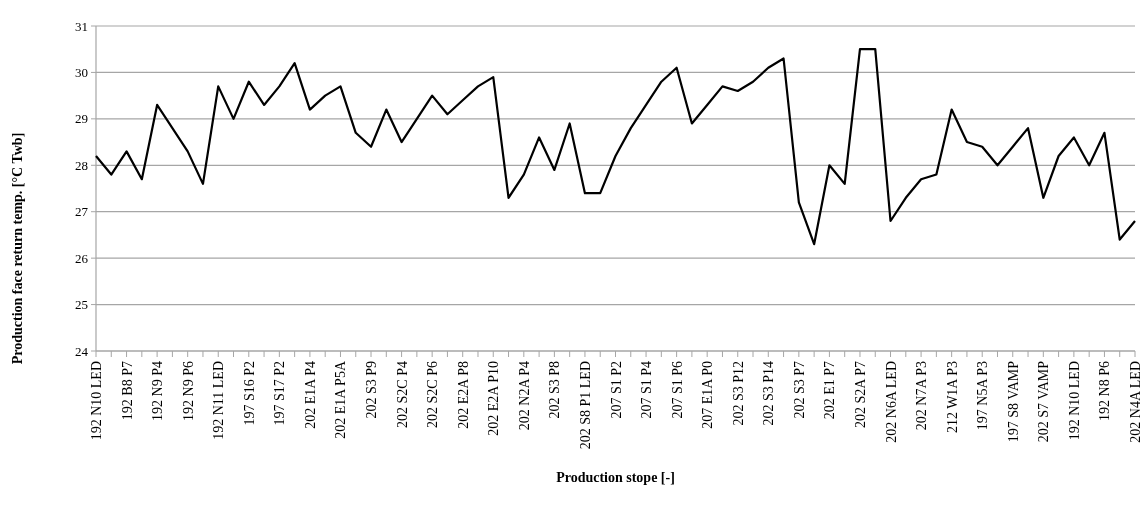  Describe the element at coordinates (82, 212) in the screenshot. I see `y-tick-label: 27` at that location.